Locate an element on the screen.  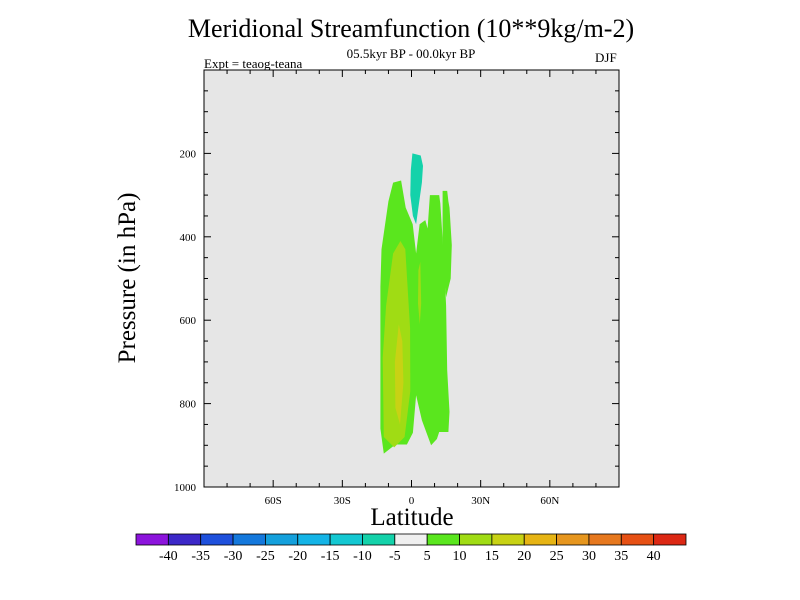
colorbar-label: 35 is located at coordinates (621, 556).